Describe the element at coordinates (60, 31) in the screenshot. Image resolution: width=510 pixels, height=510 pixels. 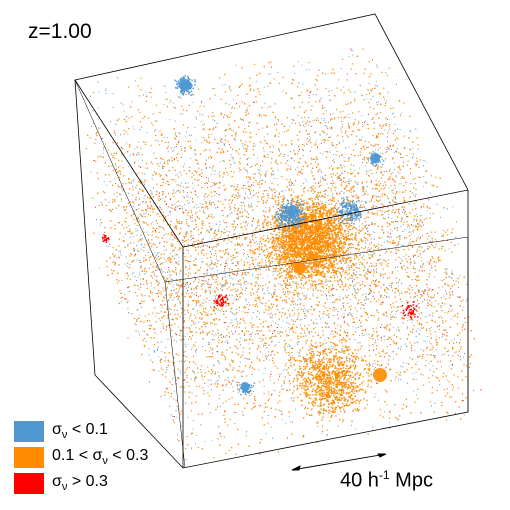
I see `redshift-label: z=1.00` at that location.